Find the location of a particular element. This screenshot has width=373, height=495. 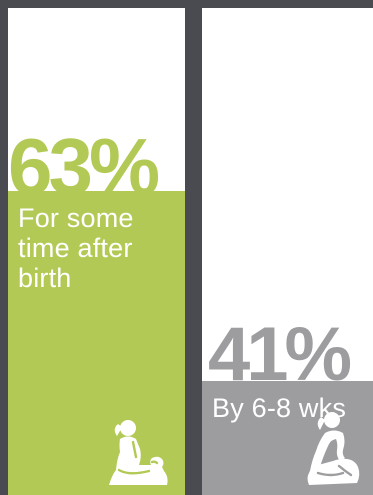

bar-caption-6-8-weeks: By 6-8 wks is located at coordinates (279, 408).